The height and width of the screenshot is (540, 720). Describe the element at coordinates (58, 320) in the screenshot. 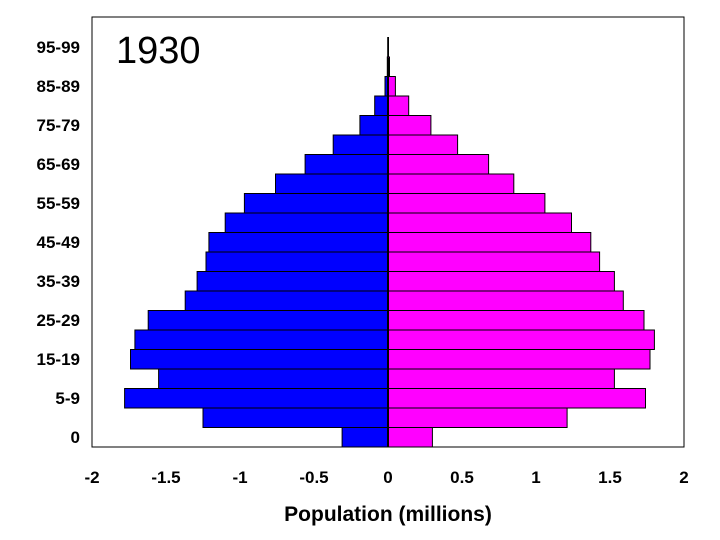

I see `y-tick-label: 25-29` at that location.